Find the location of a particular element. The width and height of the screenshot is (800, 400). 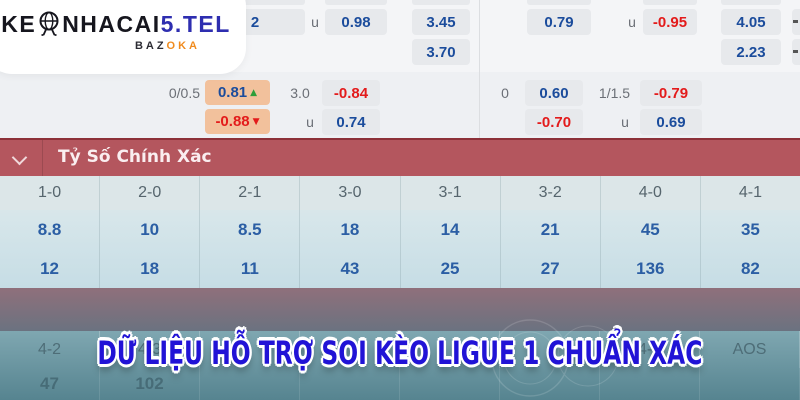

score-header: 3-2 is located at coordinates (551, 193).